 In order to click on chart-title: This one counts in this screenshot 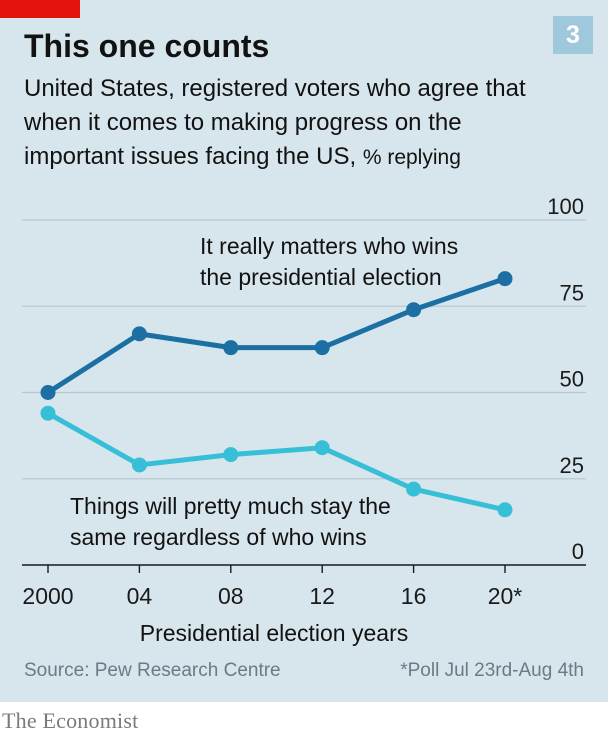, I will do `click(147, 46)`.